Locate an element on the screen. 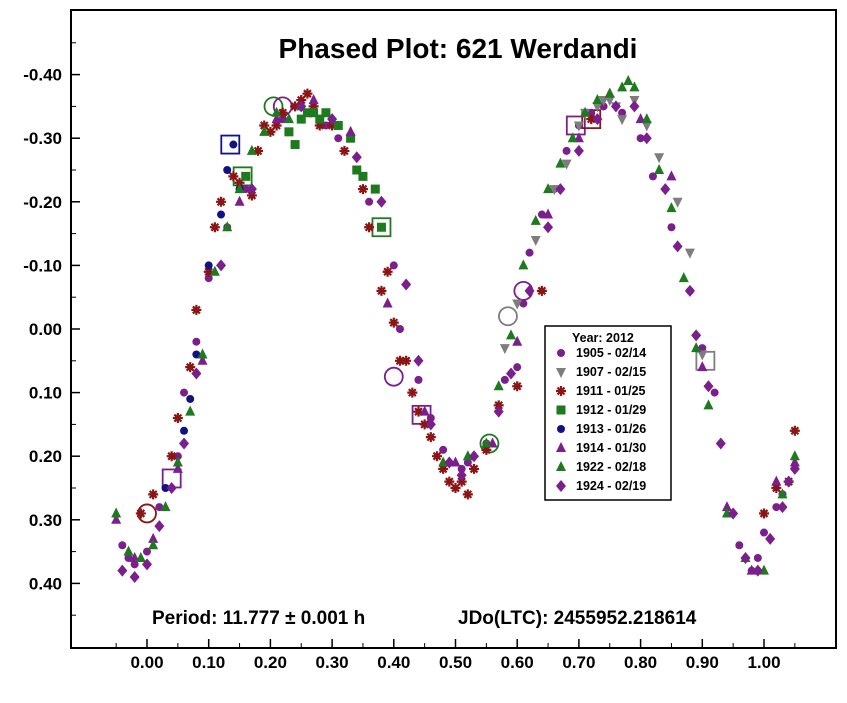 This screenshot has width=847, height=703. x-tick-label: 0.40 is located at coordinates (393, 662).